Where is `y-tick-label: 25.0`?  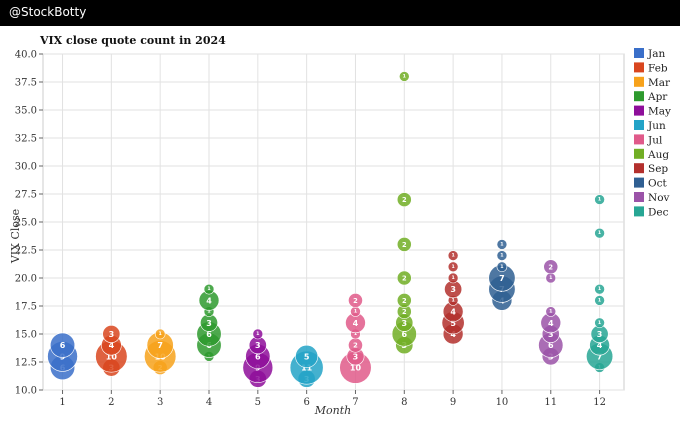
y-tick-label: 25.0 is located at coordinates (26, 223).